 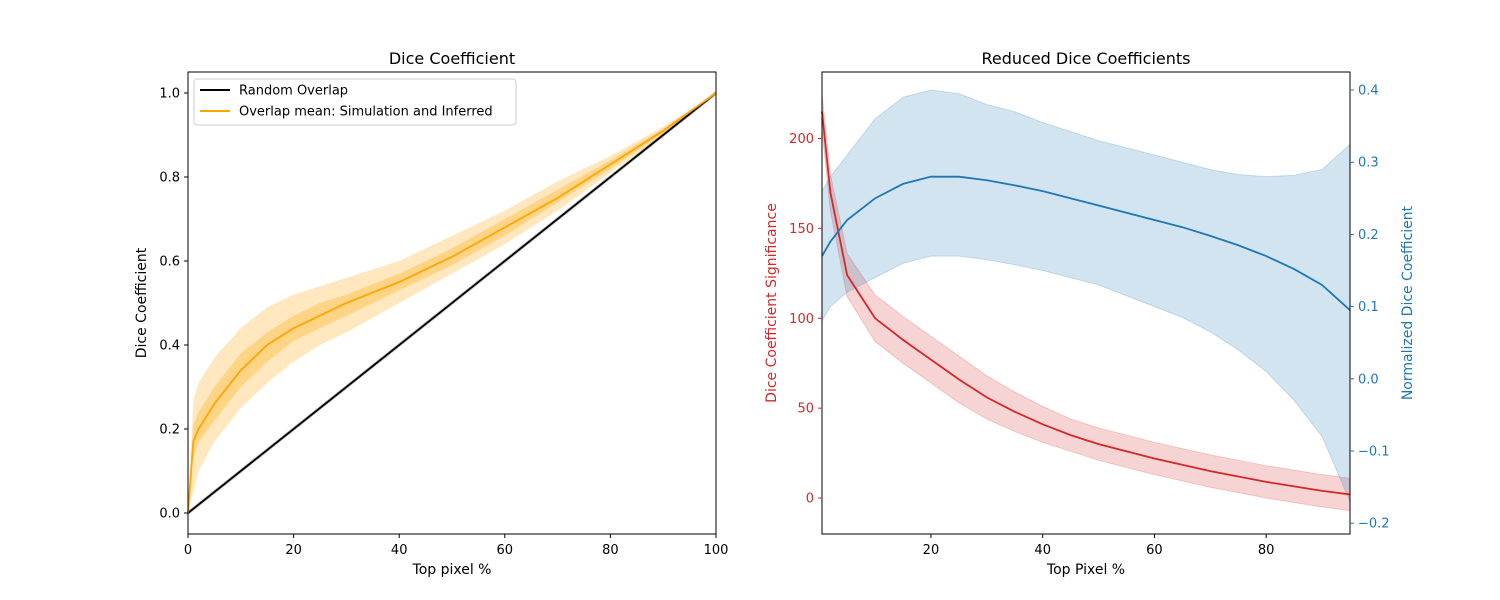 I want to click on left-chart-y-axis-label: Dice Coefficient, so click(x=142, y=302).